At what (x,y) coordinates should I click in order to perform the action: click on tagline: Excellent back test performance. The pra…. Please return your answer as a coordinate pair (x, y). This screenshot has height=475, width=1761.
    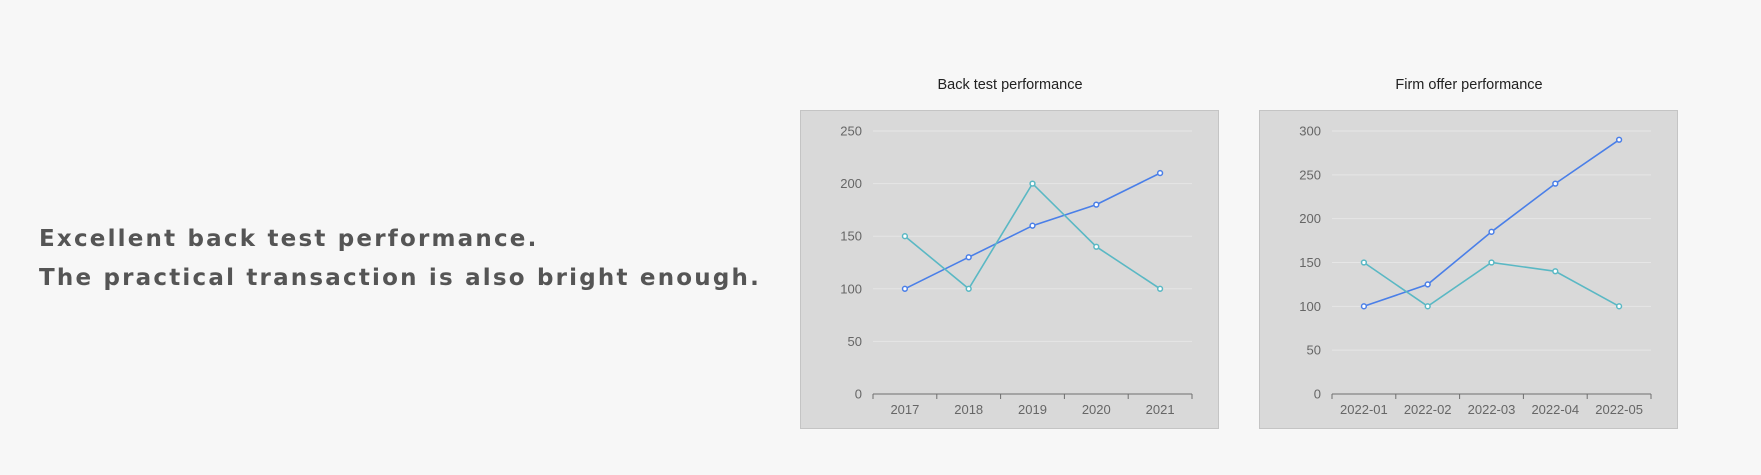
    Looking at the image, I should click on (399, 259).